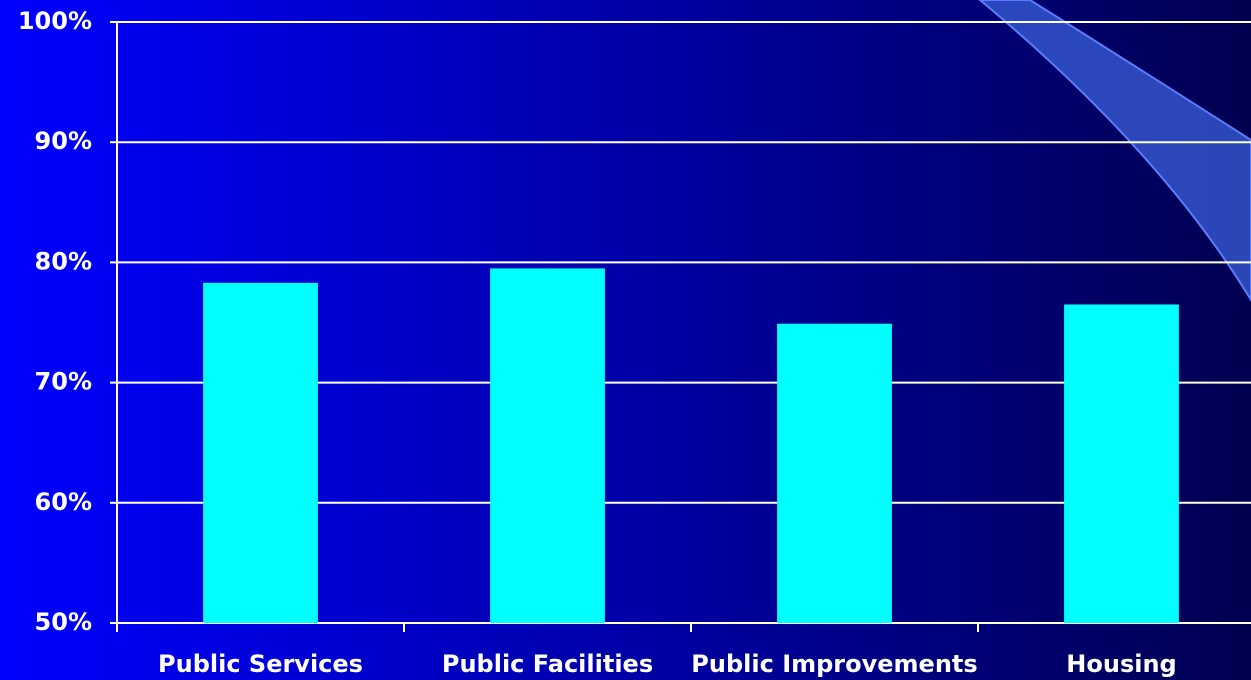  I want to click on y-tick-label: 100%, so click(55, 21).